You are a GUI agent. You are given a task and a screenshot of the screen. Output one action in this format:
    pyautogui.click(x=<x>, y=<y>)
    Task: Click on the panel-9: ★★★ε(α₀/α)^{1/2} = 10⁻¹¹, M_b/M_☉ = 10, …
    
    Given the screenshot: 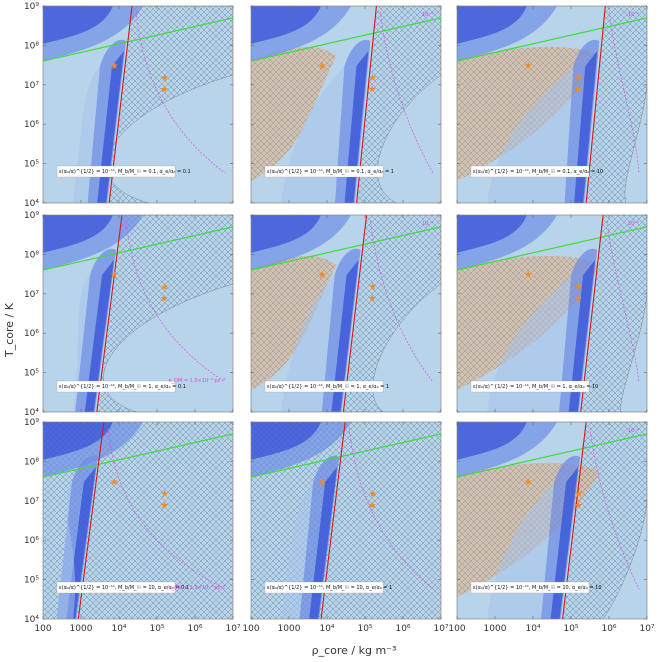 What is the action you would take?
    pyautogui.click(x=551, y=527)
    